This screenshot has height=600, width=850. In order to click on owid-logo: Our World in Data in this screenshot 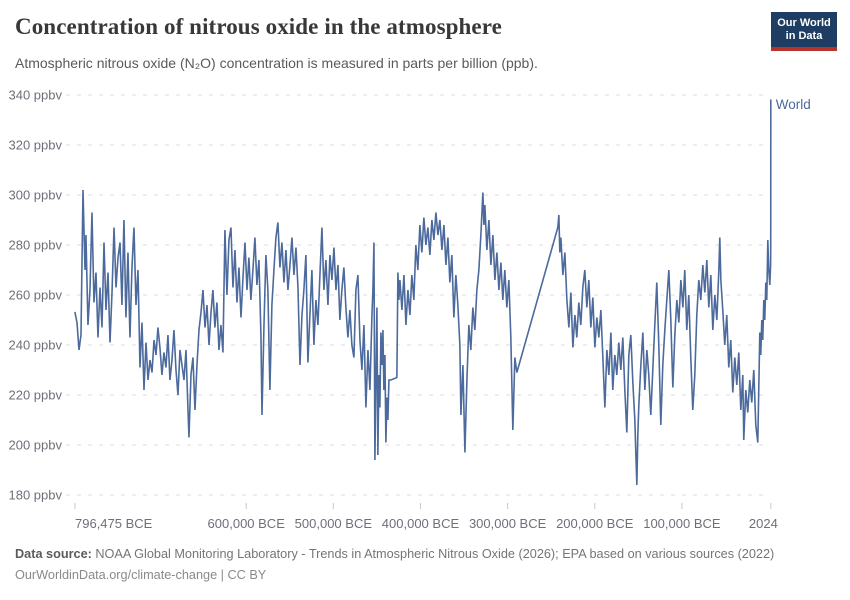, I will do `click(804, 31)`.